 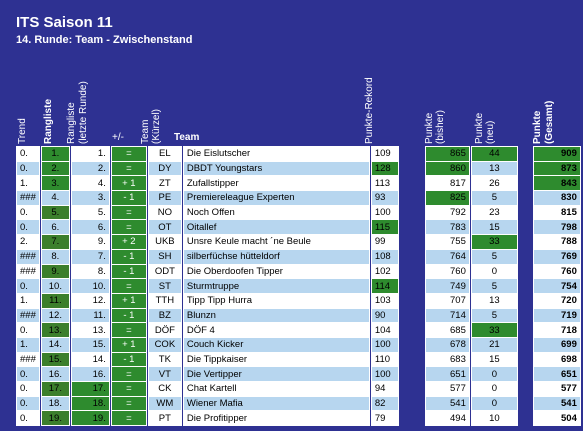 I want to click on table-row: 1. 3. 4. + 1 ZT Zufallstipper 113 817 26 843, so click(x=298, y=183).